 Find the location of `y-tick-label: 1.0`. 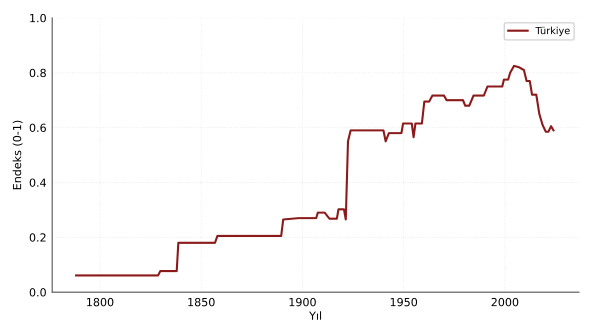

y-tick-label: 1.0 is located at coordinates (38, 18).